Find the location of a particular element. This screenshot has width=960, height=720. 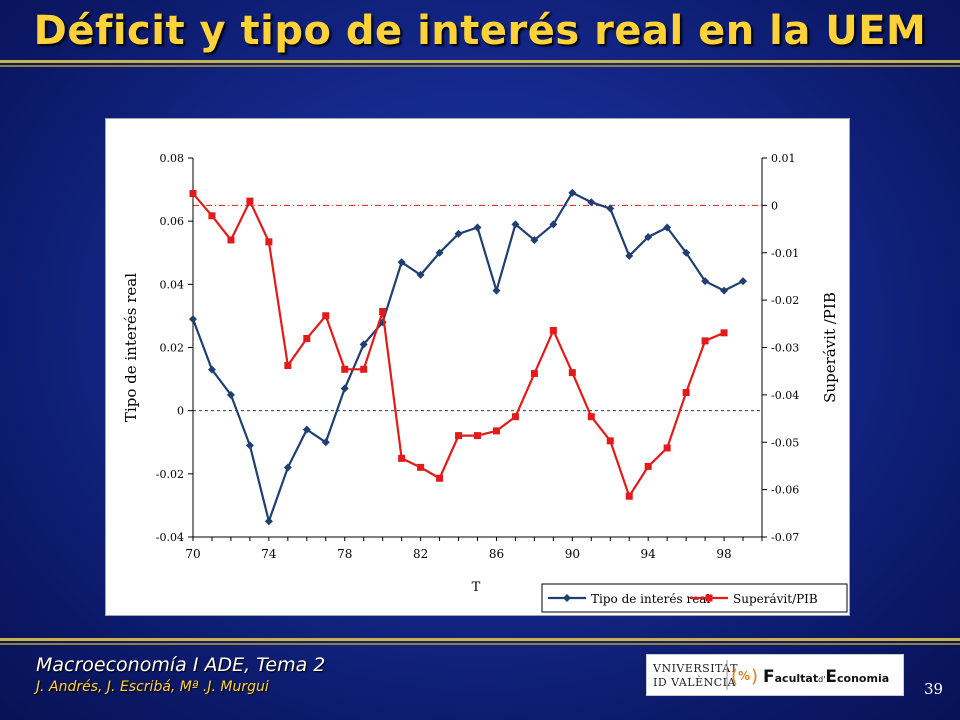

legend-marker-square is located at coordinates (709, 598).